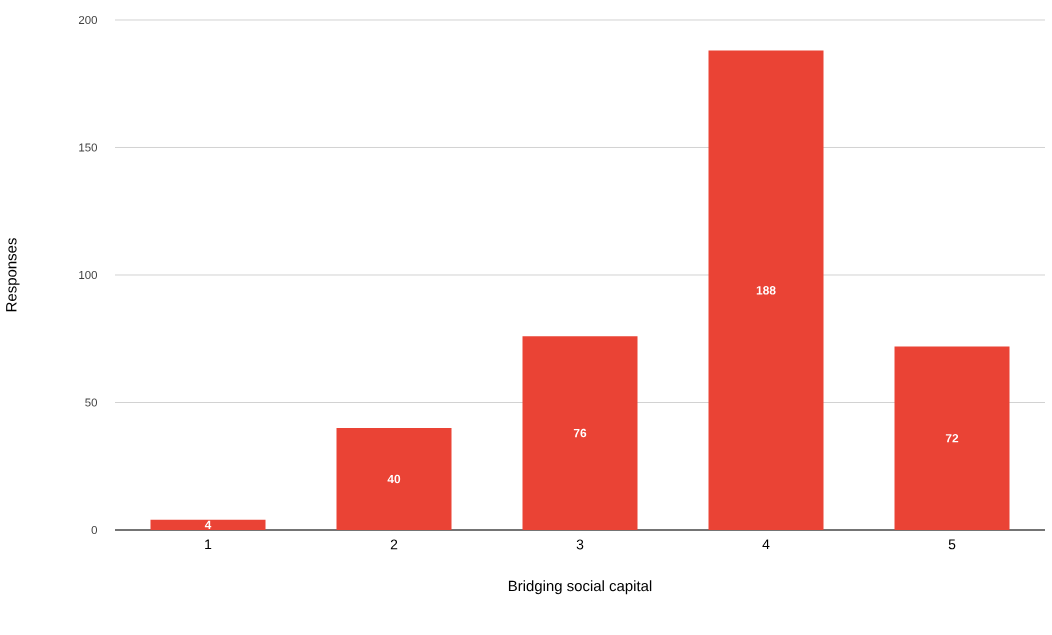 Image resolution: width=1052 pixels, height=635 pixels. I want to click on x-tick-label: 4, so click(766, 544).